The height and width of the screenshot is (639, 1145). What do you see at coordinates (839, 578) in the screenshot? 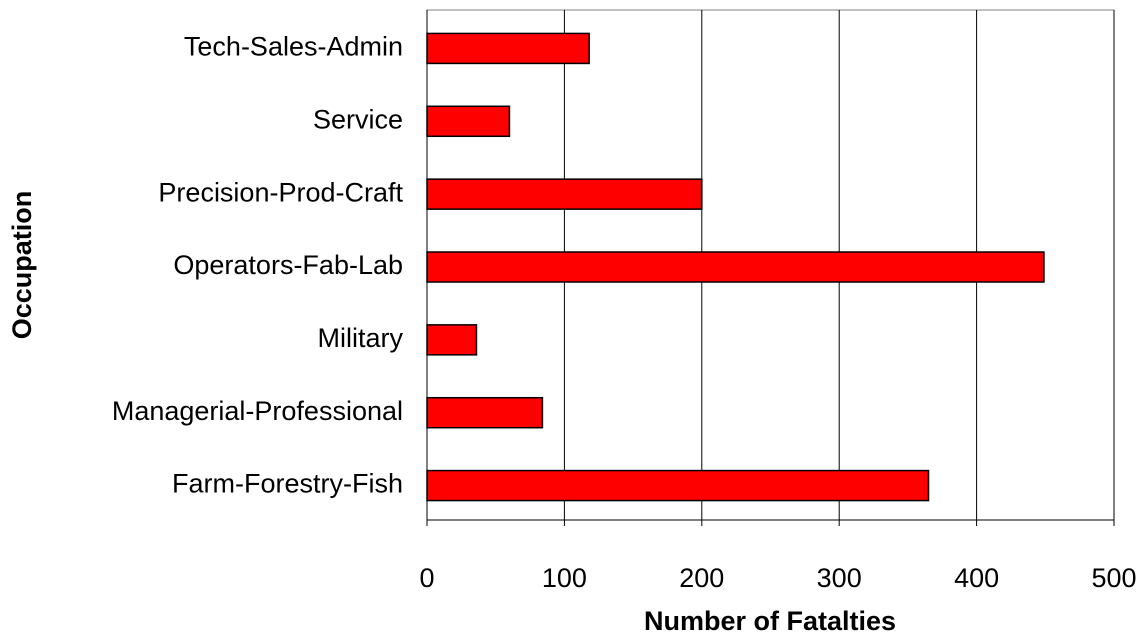
I see `x-tick-label: 300` at bounding box center [839, 578].